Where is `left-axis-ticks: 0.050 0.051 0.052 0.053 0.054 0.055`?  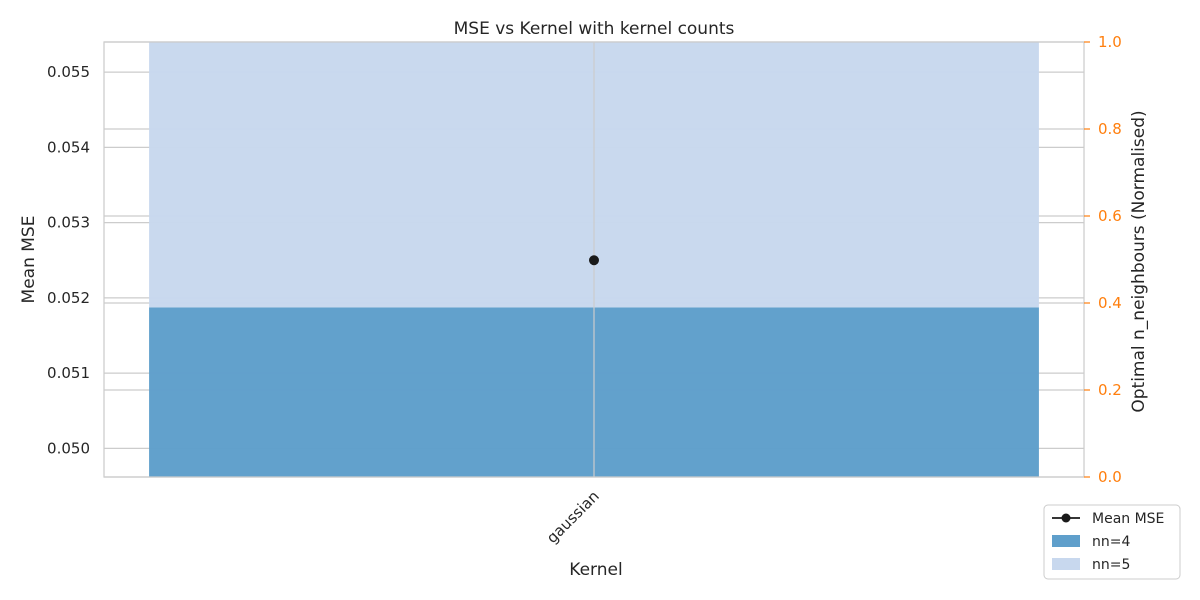 left-axis-ticks: 0.050 0.051 0.052 0.053 0.054 0.055 is located at coordinates (68, 260).